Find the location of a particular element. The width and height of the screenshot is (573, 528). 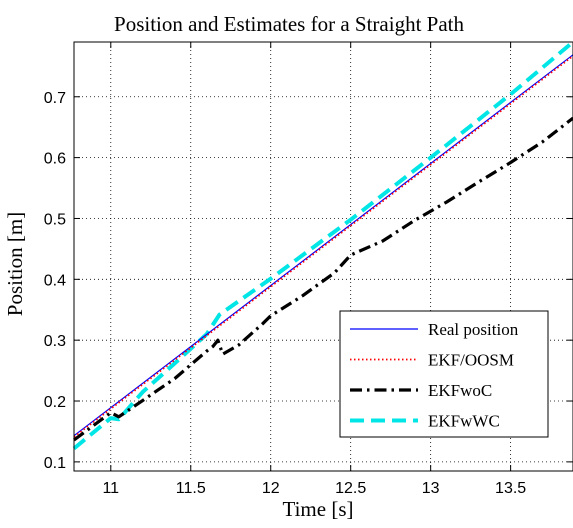

x-tick-label: 11.5 is located at coordinates (191, 488).